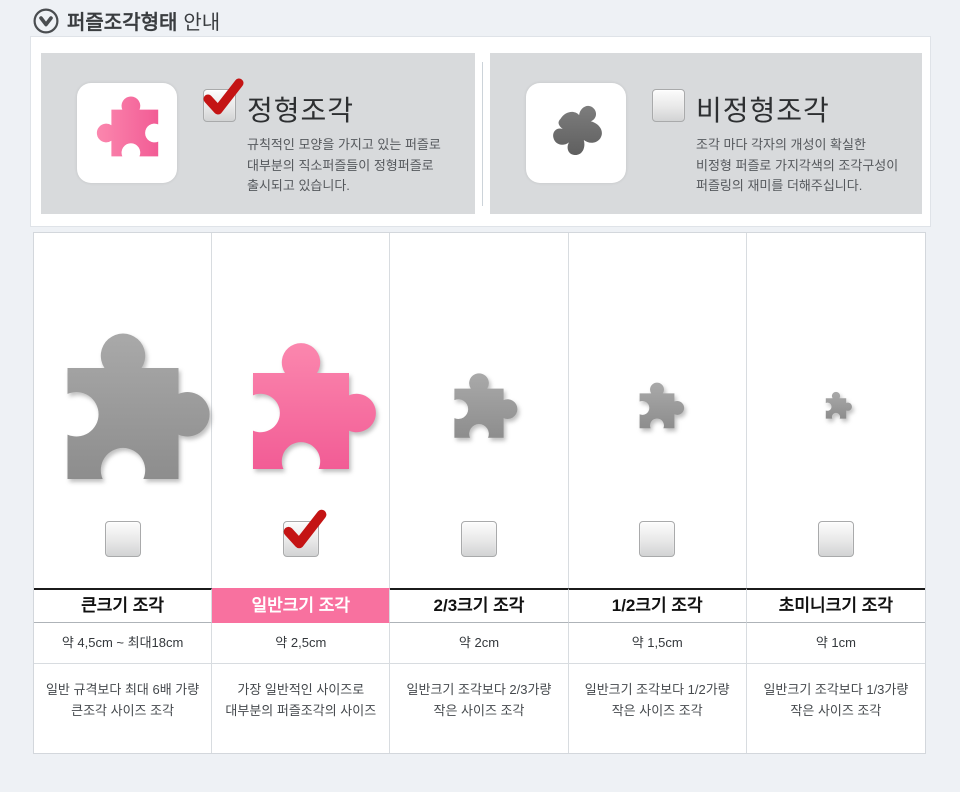 This screenshot has height=792, width=960. Describe the element at coordinates (763, 110) in the screenshot. I see `irregular-shape-title: 비정형조각` at that location.